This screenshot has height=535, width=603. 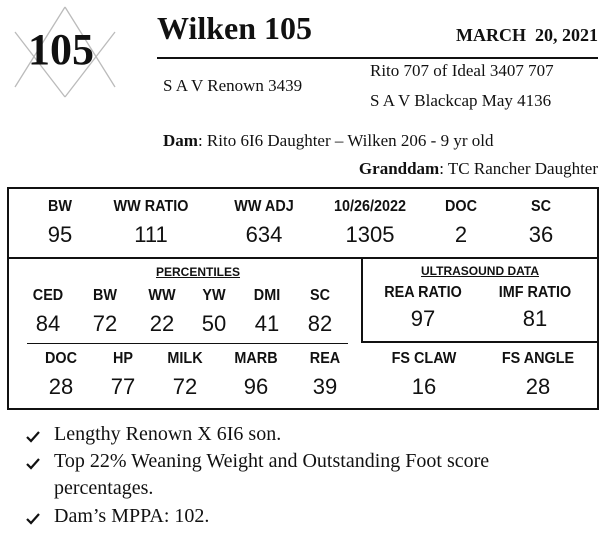 What do you see at coordinates (462, 70) in the screenshot?
I see `sire-sire: Rito 707 of Ideal 3407 707` at bounding box center [462, 70].